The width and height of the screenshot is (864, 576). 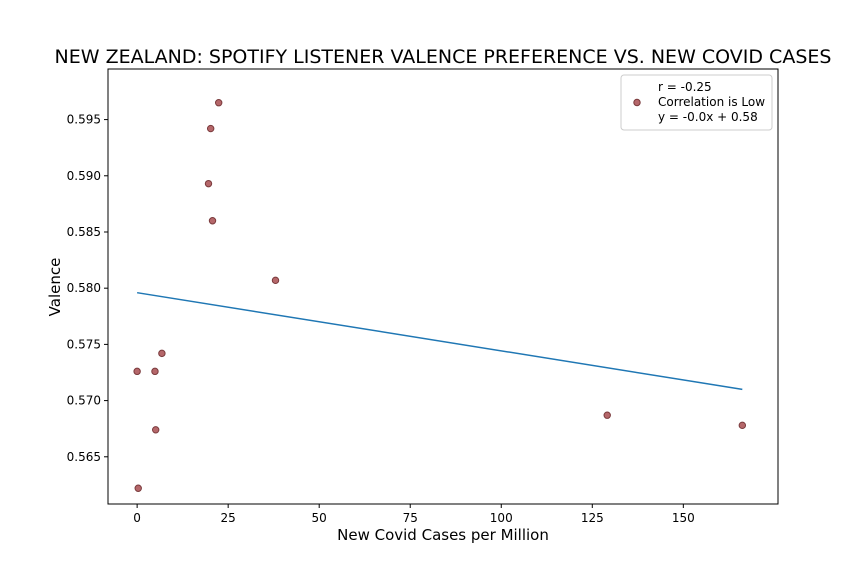 What do you see at coordinates (55, 287) in the screenshot?
I see `y-axis-label: Valence` at bounding box center [55, 287].